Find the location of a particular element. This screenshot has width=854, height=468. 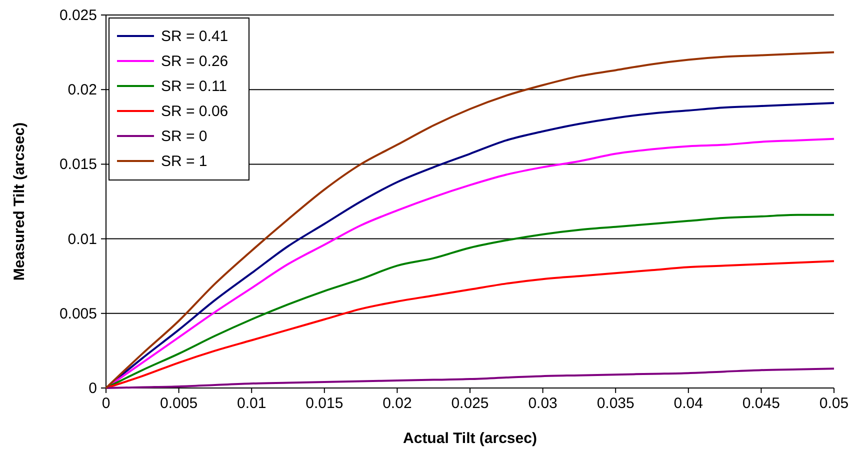

y-axis-title: Measured Tilt (arcsec) is located at coordinates (19, 201).